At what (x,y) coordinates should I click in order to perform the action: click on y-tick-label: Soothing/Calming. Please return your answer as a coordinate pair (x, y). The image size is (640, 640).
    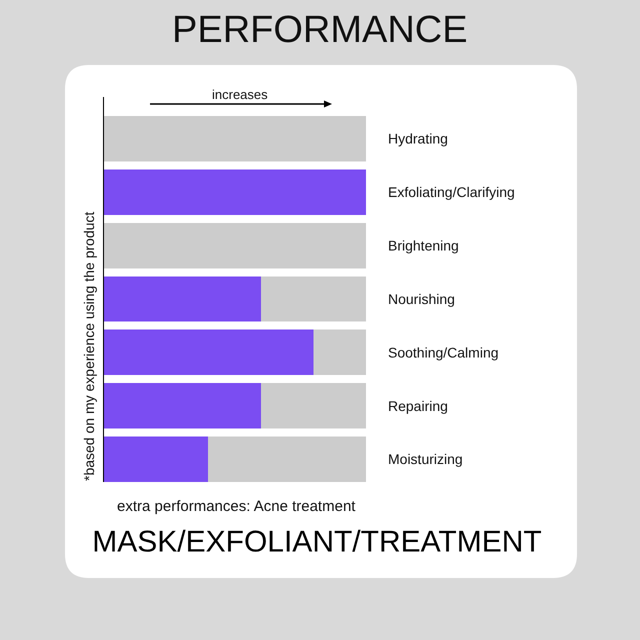
    Looking at the image, I should click on (443, 352).